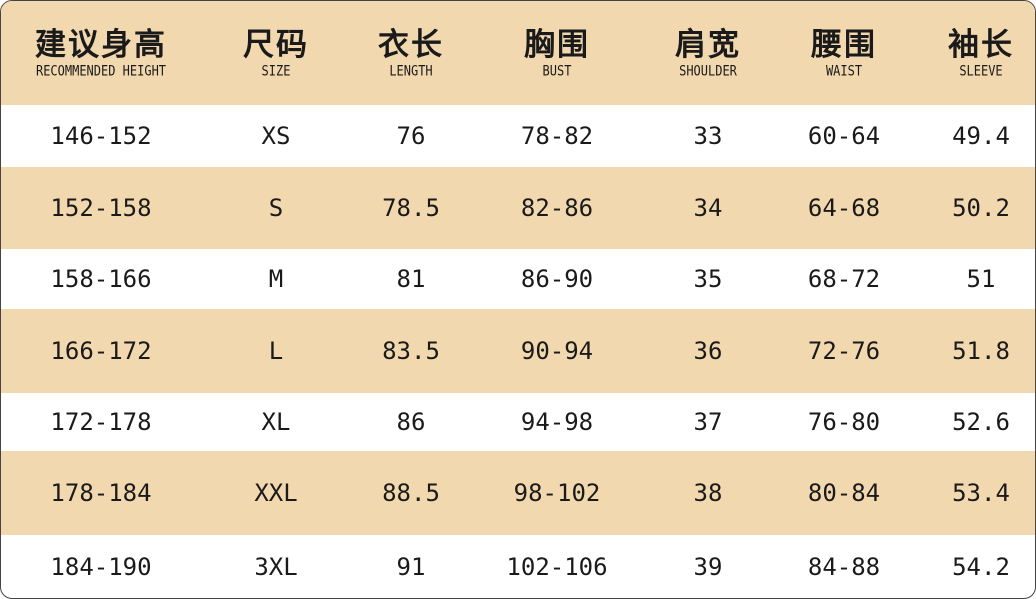 This screenshot has height=599, width=1036. Describe the element at coordinates (101, 136) in the screenshot. I see `cell-height: 146-152` at that location.